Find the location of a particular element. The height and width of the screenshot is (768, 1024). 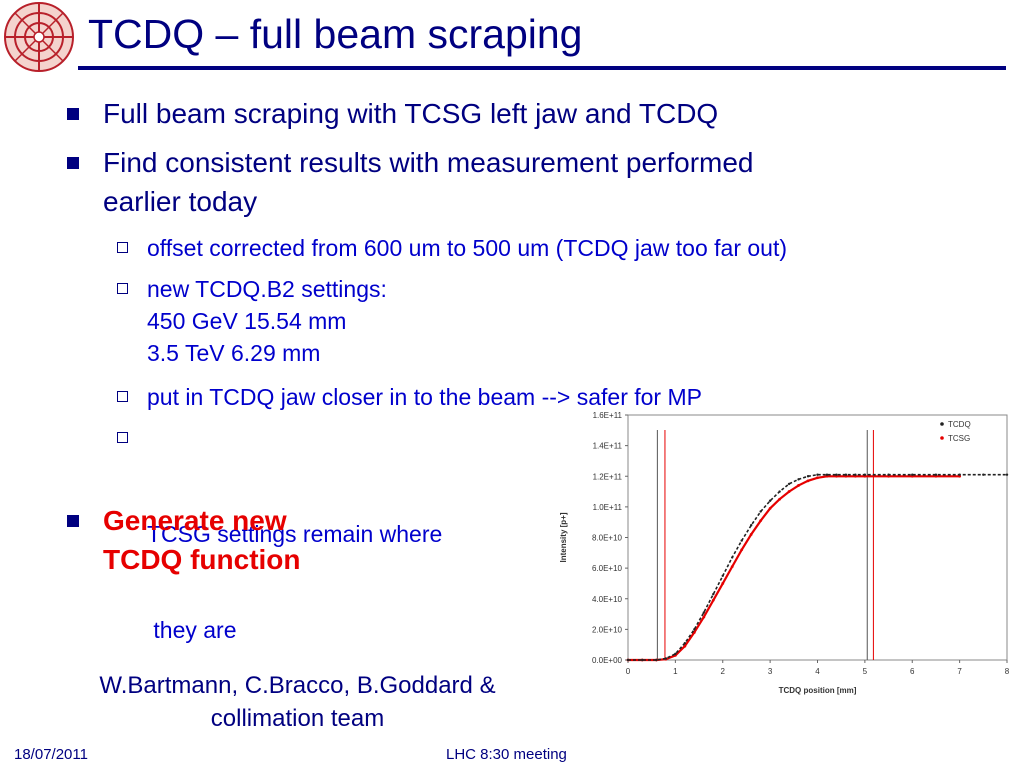

subbullet-tcsg-settings: TCSG settings remain where they are is located at coordinates (280, 550).